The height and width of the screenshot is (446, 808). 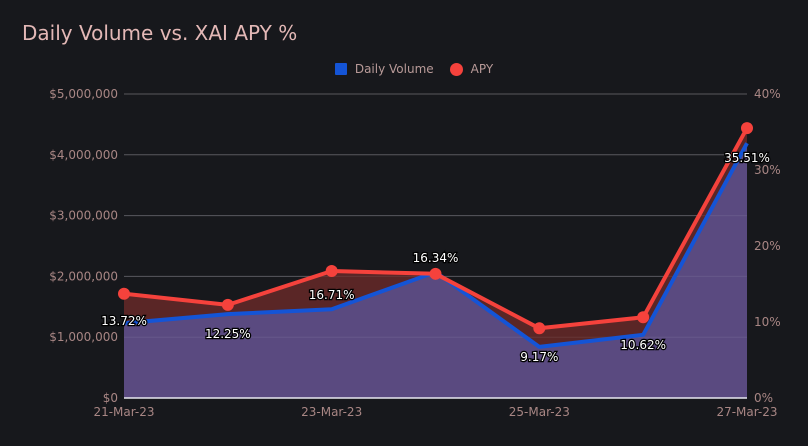 I want to click on y-left-tick-label: $4,000,000, so click(x=83, y=155).